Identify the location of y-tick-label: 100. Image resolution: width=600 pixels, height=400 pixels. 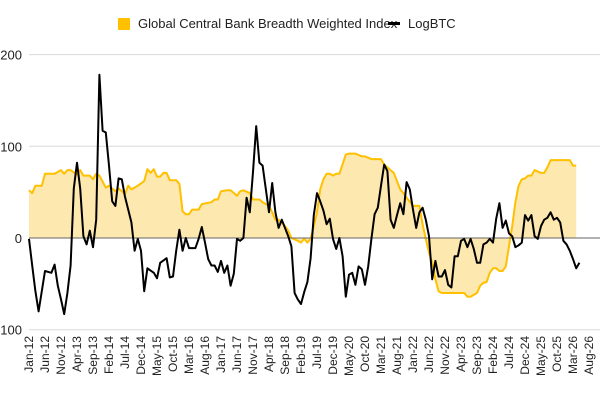
(11, 146).